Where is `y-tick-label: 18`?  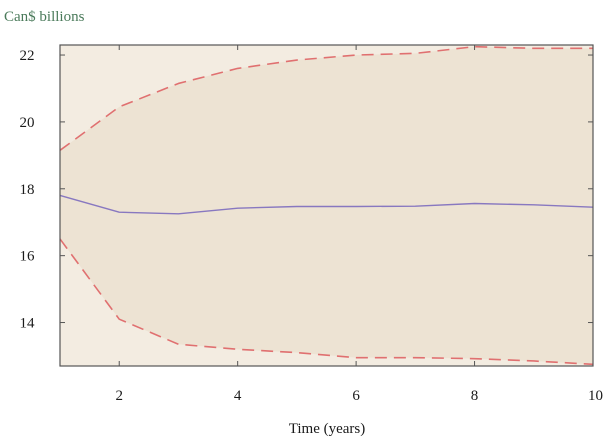
y-tick-label: 18 is located at coordinates (27, 190).